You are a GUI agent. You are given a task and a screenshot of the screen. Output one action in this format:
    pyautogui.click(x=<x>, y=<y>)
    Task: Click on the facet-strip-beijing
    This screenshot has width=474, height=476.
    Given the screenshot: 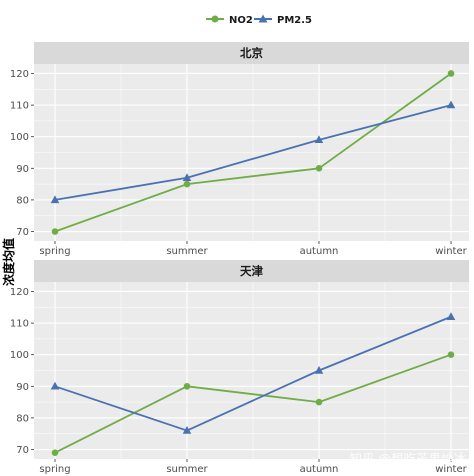 What is the action you would take?
    pyautogui.click(x=251, y=53)
    